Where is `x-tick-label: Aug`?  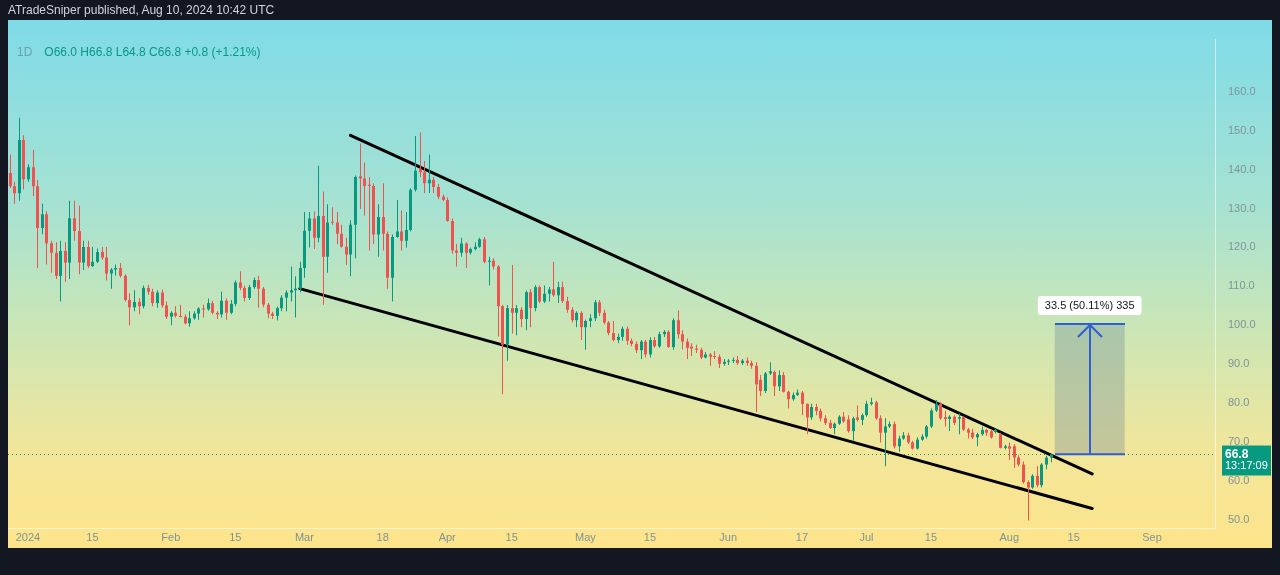 x-tick-label: Aug is located at coordinates (1009, 537).